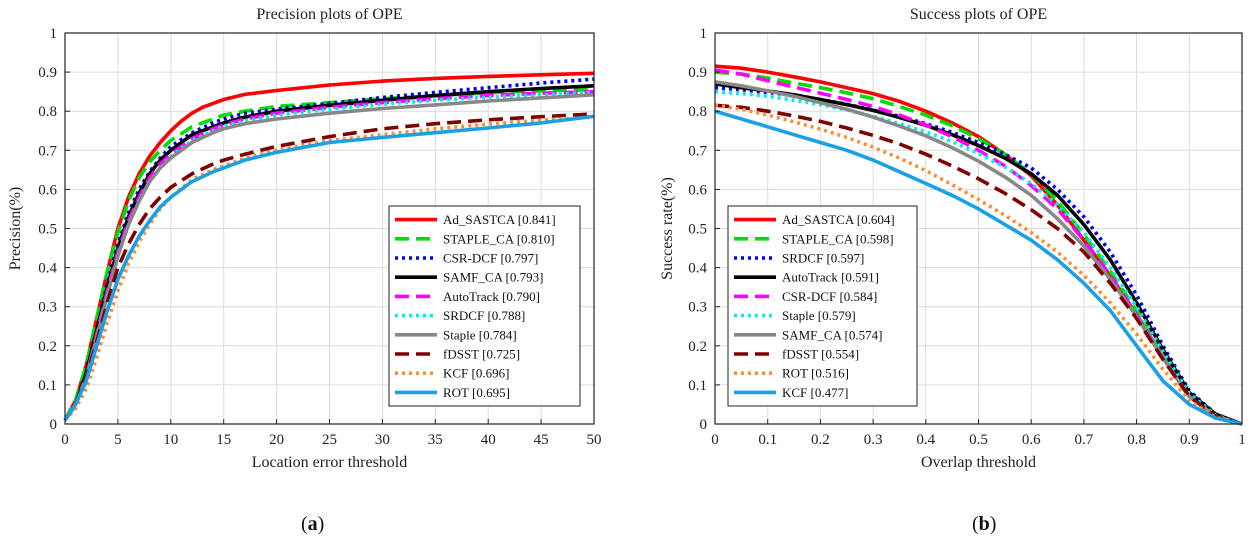 The width and height of the screenshot is (1253, 540). Describe the element at coordinates (1242, 440) in the screenshot. I see `x-tick-label: 1` at that location.